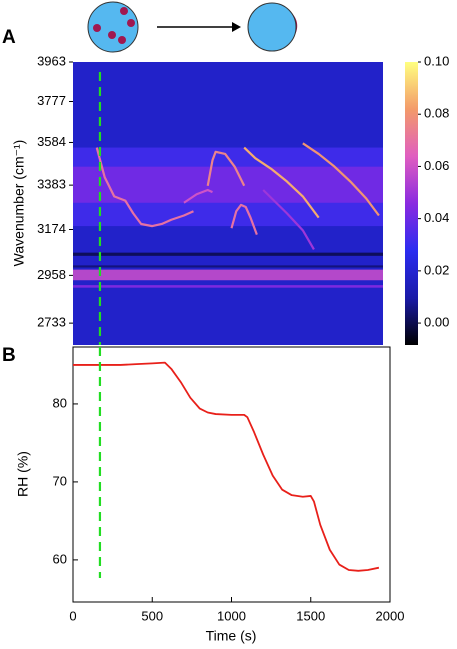 The width and height of the screenshot is (457, 649). Describe the element at coordinates (60, 402) in the screenshot. I see `y-tick-label: 80` at that location.